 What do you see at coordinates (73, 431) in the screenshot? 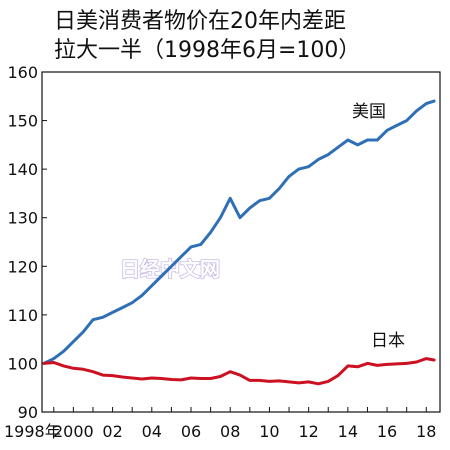
I see `x-tick-label: 2000` at bounding box center [73, 431].